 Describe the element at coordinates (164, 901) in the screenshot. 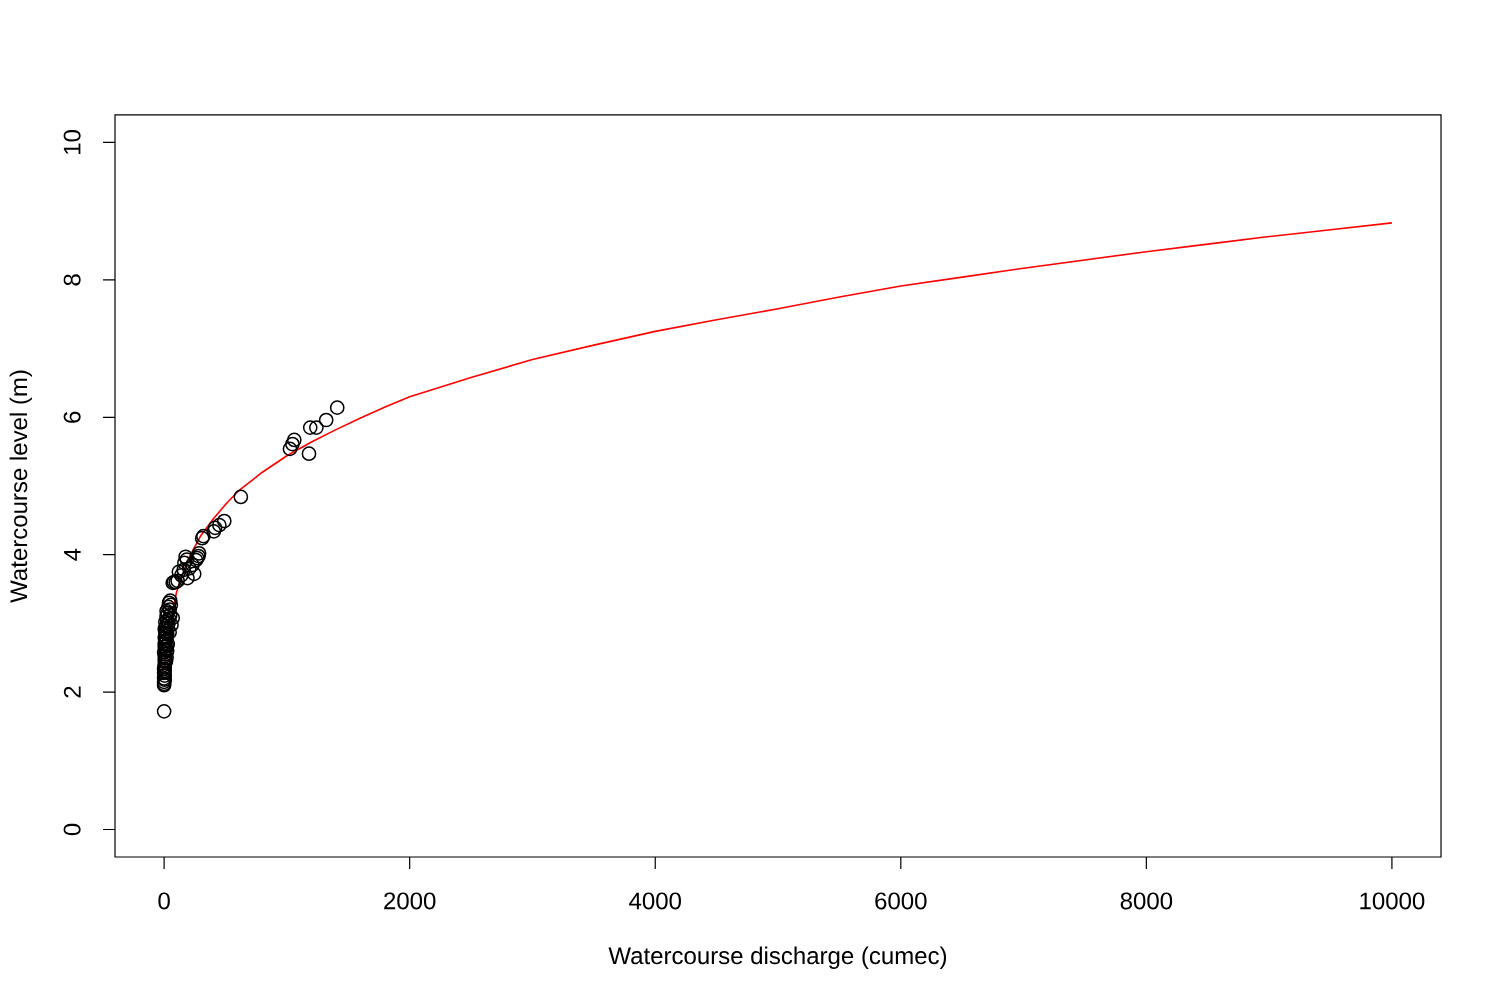

I see `x-tick-label: 0` at that location.